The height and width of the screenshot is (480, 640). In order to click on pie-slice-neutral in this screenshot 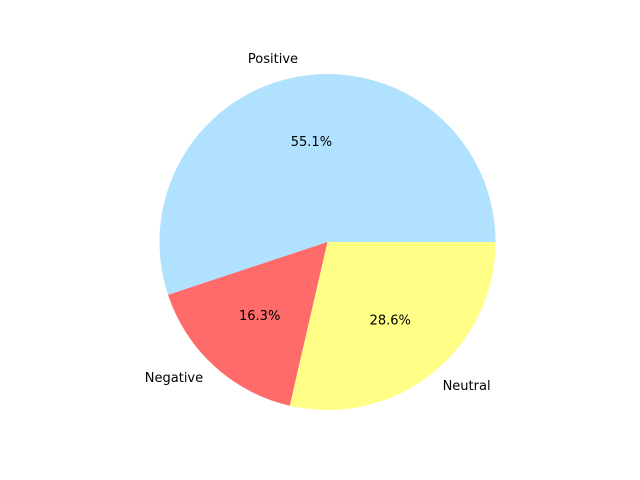, I will do `click(392, 326)`.